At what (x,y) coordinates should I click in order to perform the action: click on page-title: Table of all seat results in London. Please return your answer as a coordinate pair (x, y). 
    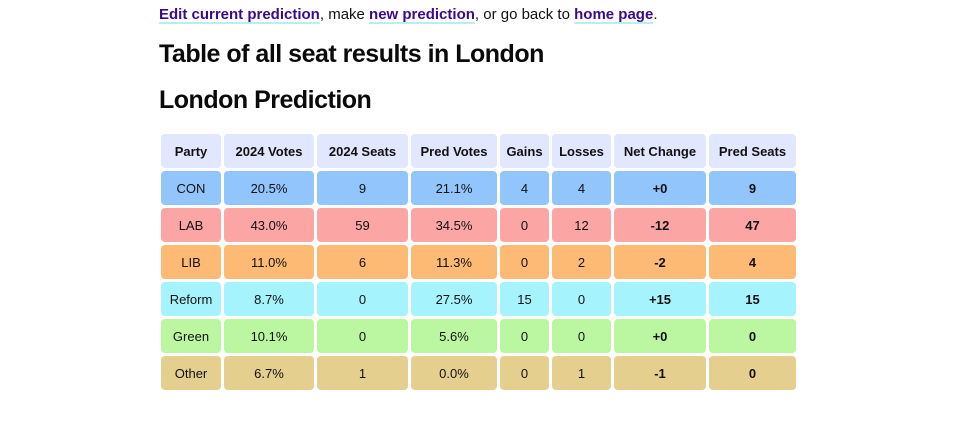
    Looking at the image, I should click on (351, 54).